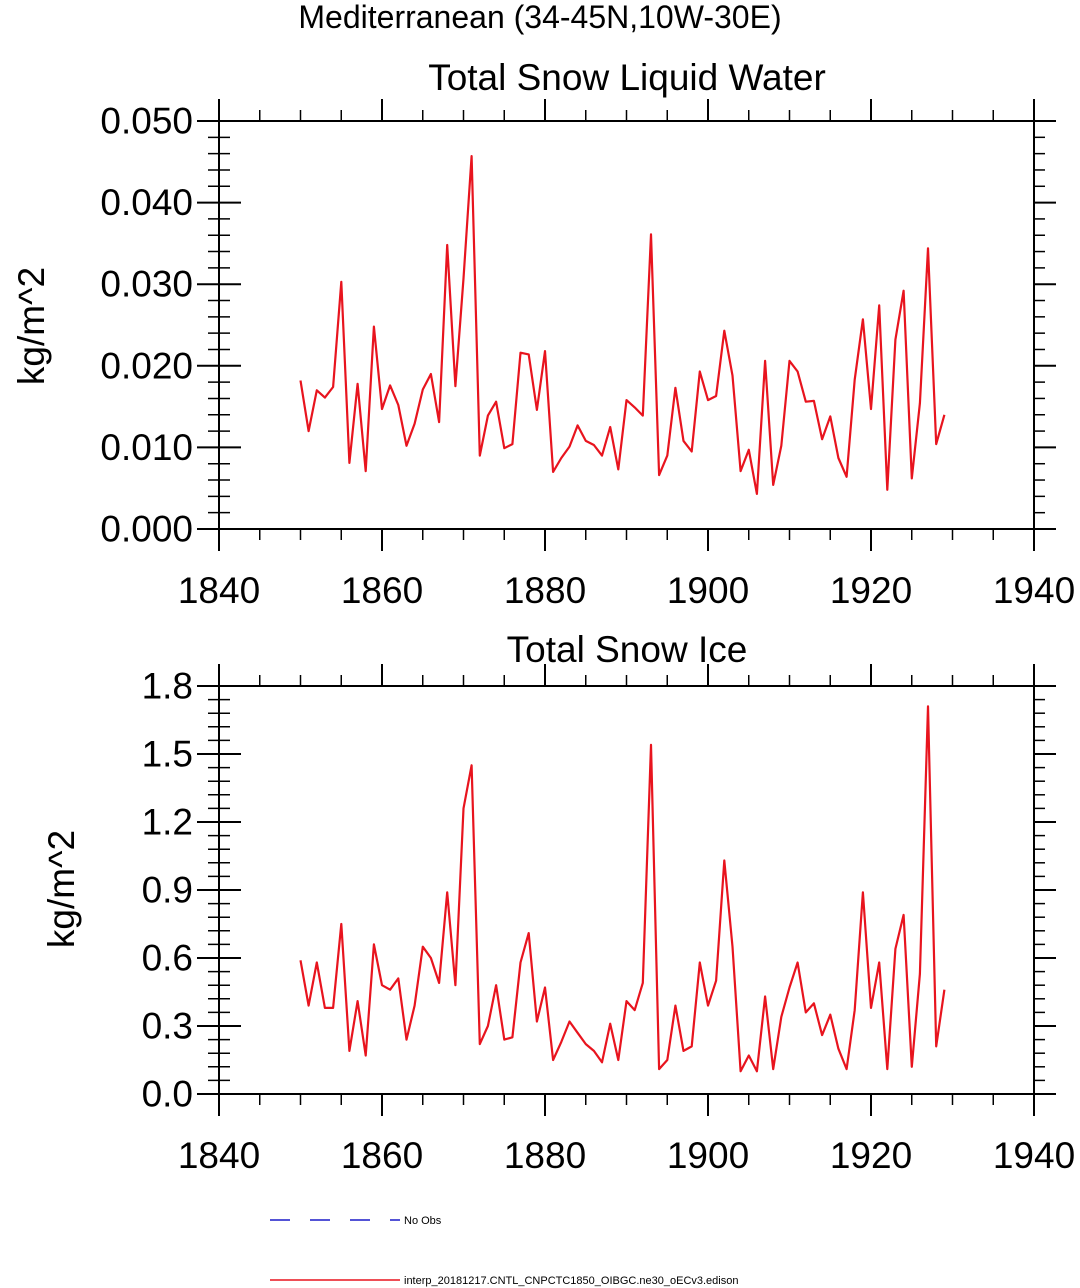 The image size is (1080, 1288). I want to click on panel-title: Total Snow Liquid Water, so click(627, 77).